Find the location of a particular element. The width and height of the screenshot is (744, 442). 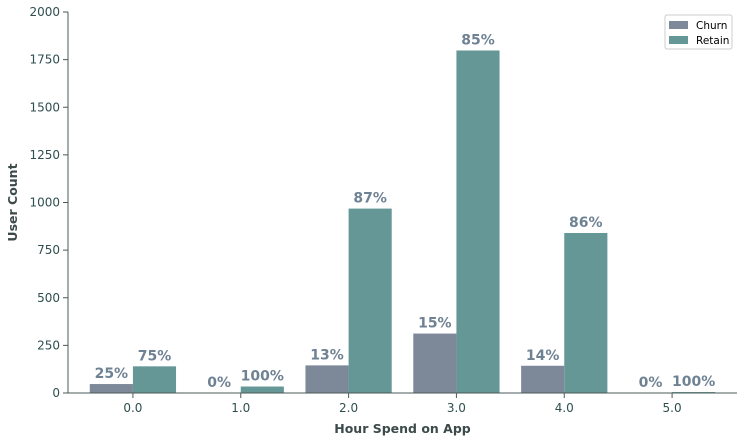

y-tick-label: 0 is located at coordinates (56, 393).